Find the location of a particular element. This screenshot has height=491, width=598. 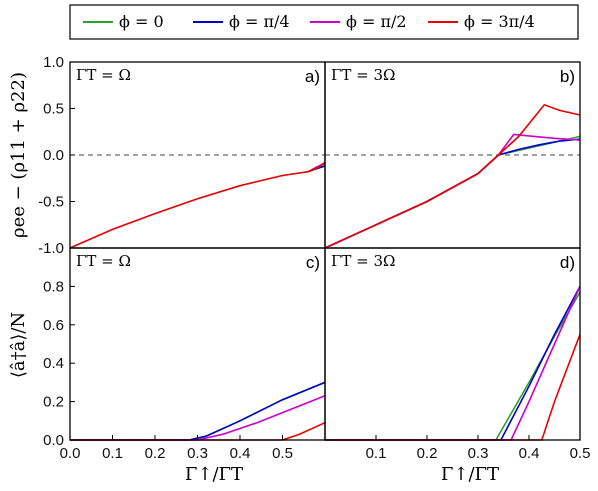

x-tick-label-c-4: 0.4 is located at coordinates (240, 453).